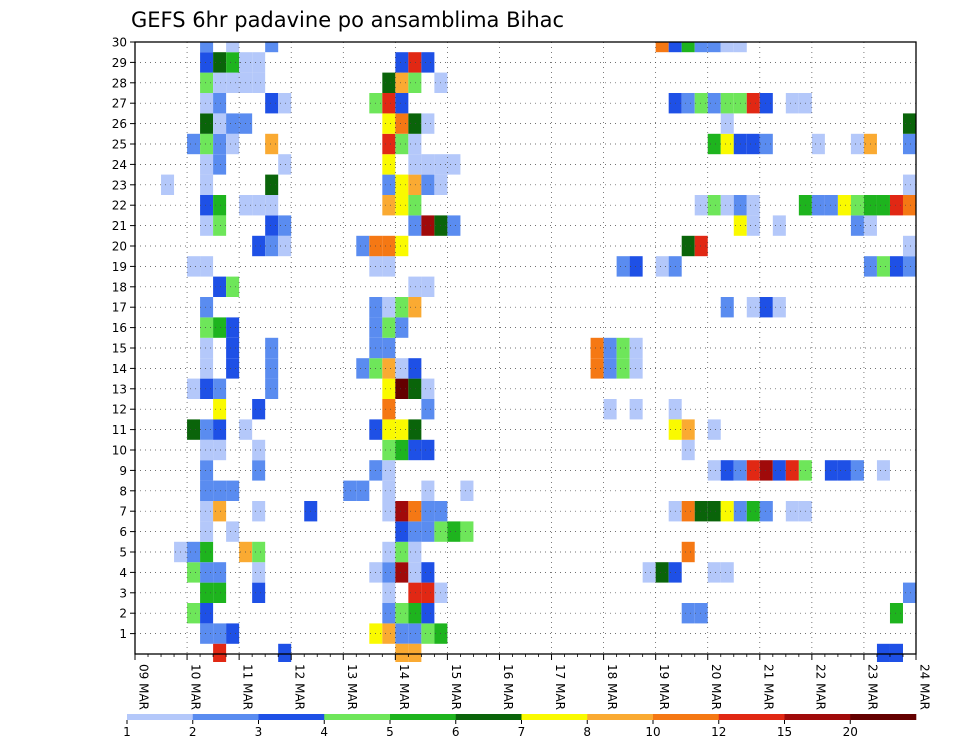 Image resolution: width=960 pixels, height=742 pixels. Describe the element at coordinates (193, 732) in the screenshot. I see `legend-label: 2` at that location.